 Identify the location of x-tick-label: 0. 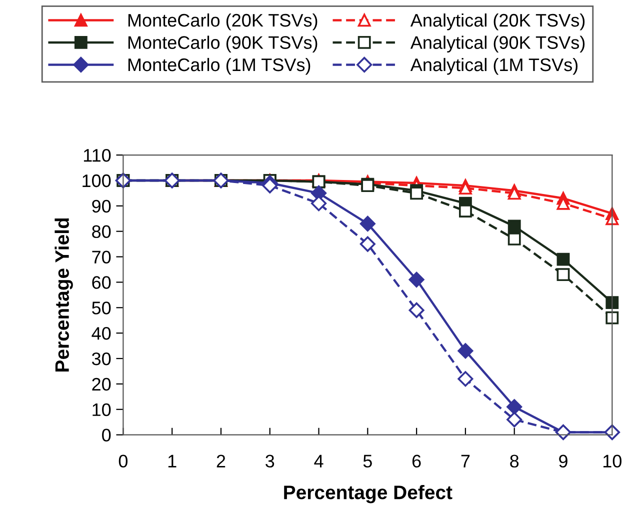
(123, 461).